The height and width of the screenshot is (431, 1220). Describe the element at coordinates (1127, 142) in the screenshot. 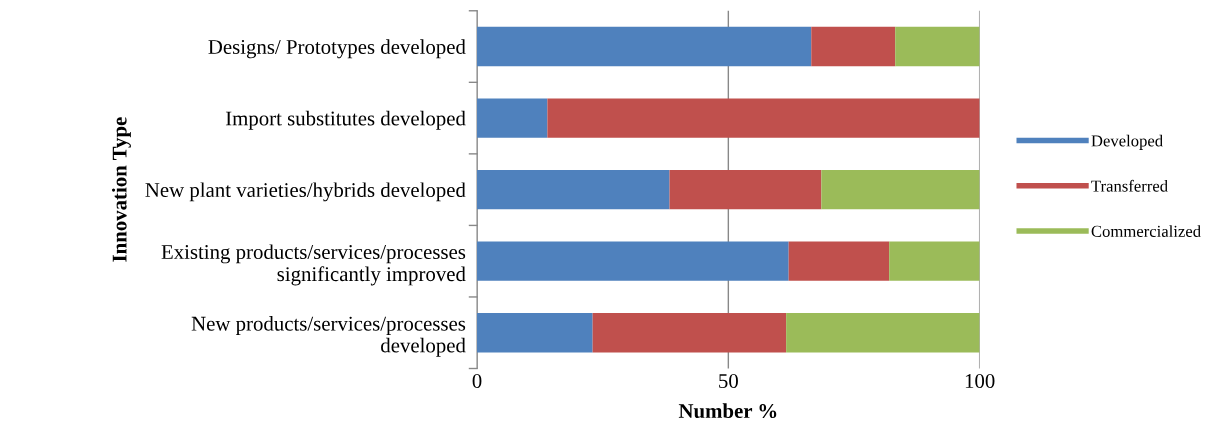

I see `legend-label: Developed` at that location.